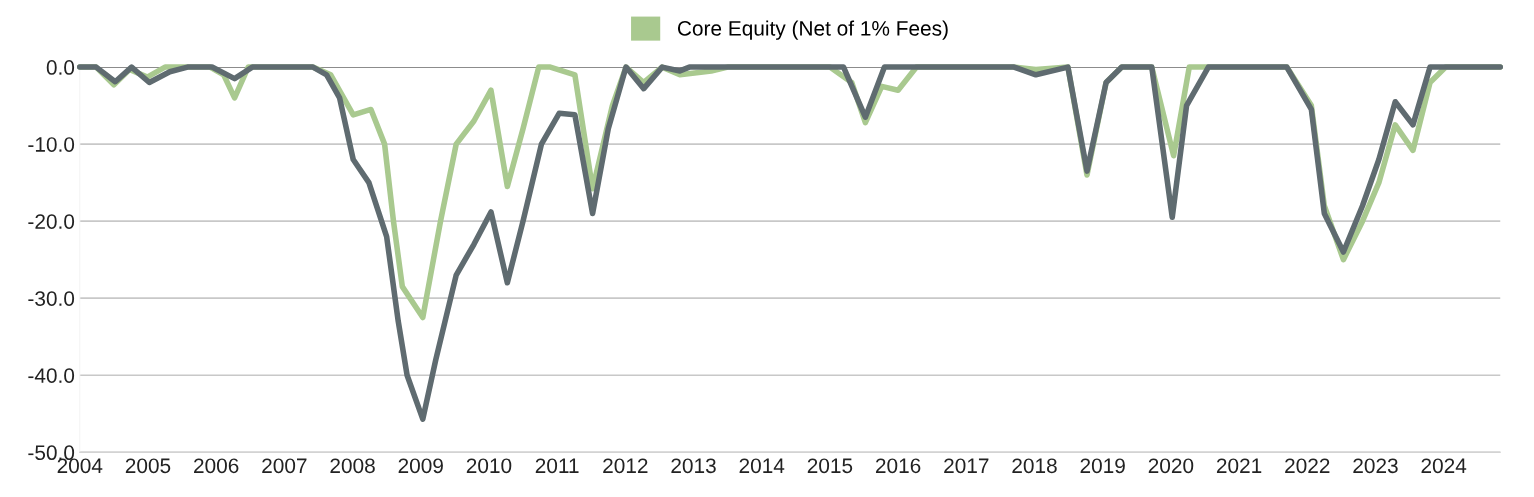 The height and width of the screenshot is (497, 1534). Describe the element at coordinates (830, 466) in the screenshot. I see `x-tick-label: 2015` at that location.